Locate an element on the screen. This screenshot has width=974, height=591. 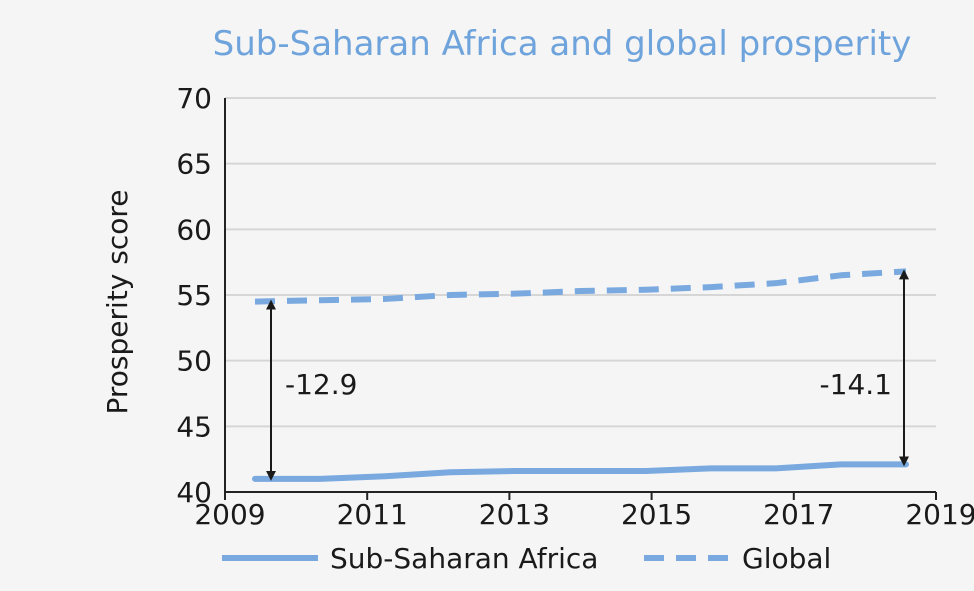
legend-label: Sub-Saharan Africa is located at coordinates (464, 558).